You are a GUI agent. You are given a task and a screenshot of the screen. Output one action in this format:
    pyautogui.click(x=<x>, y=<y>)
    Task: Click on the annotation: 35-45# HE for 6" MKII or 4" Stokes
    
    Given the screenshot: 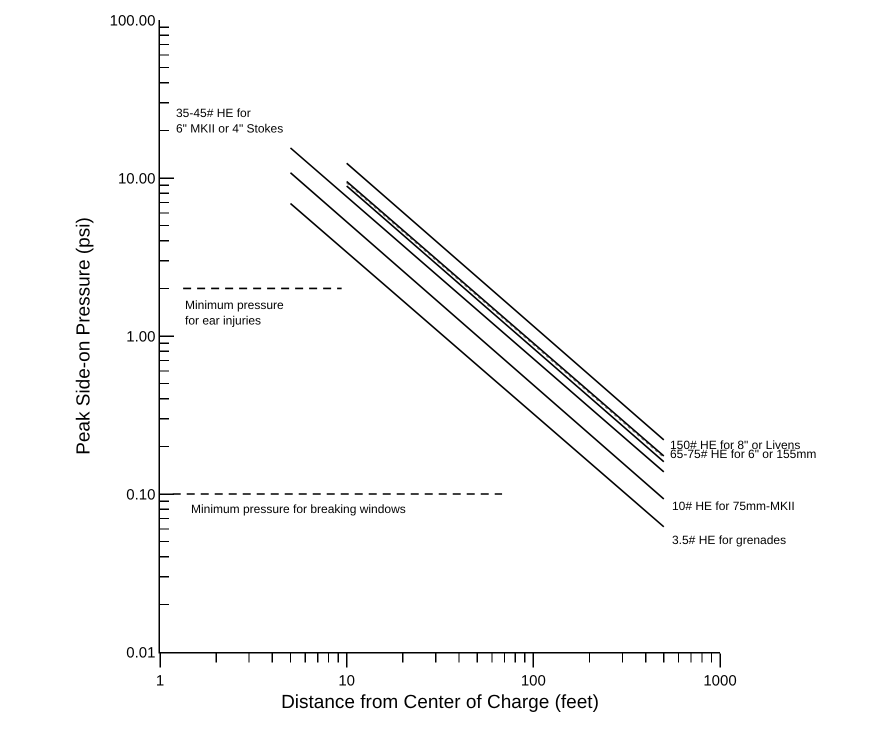 What is the action you would take?
    pyautogui.click(x=230, y=121)
    